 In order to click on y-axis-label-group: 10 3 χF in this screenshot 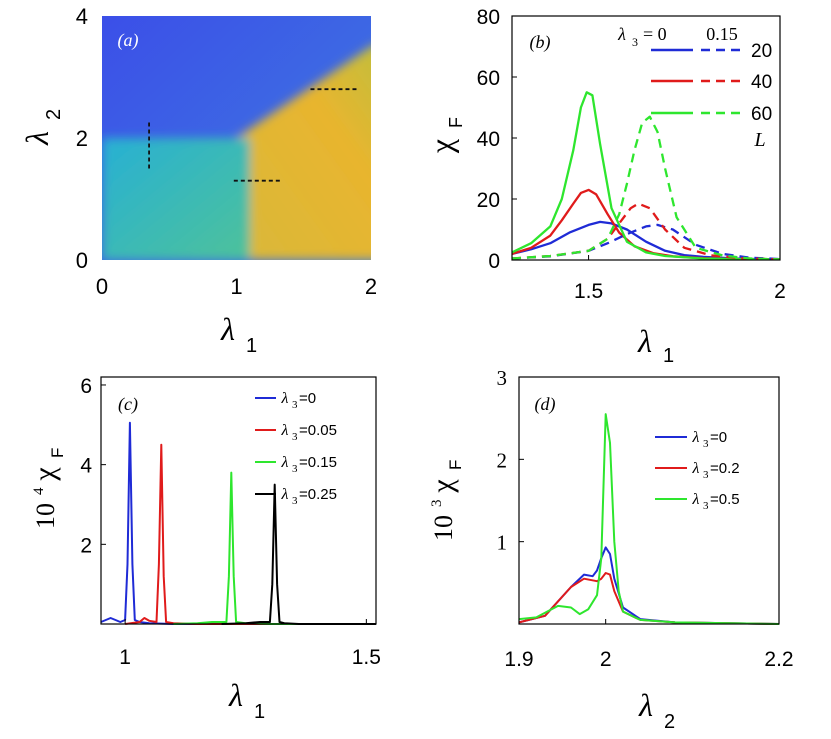, I will do `click(445, 500)`.